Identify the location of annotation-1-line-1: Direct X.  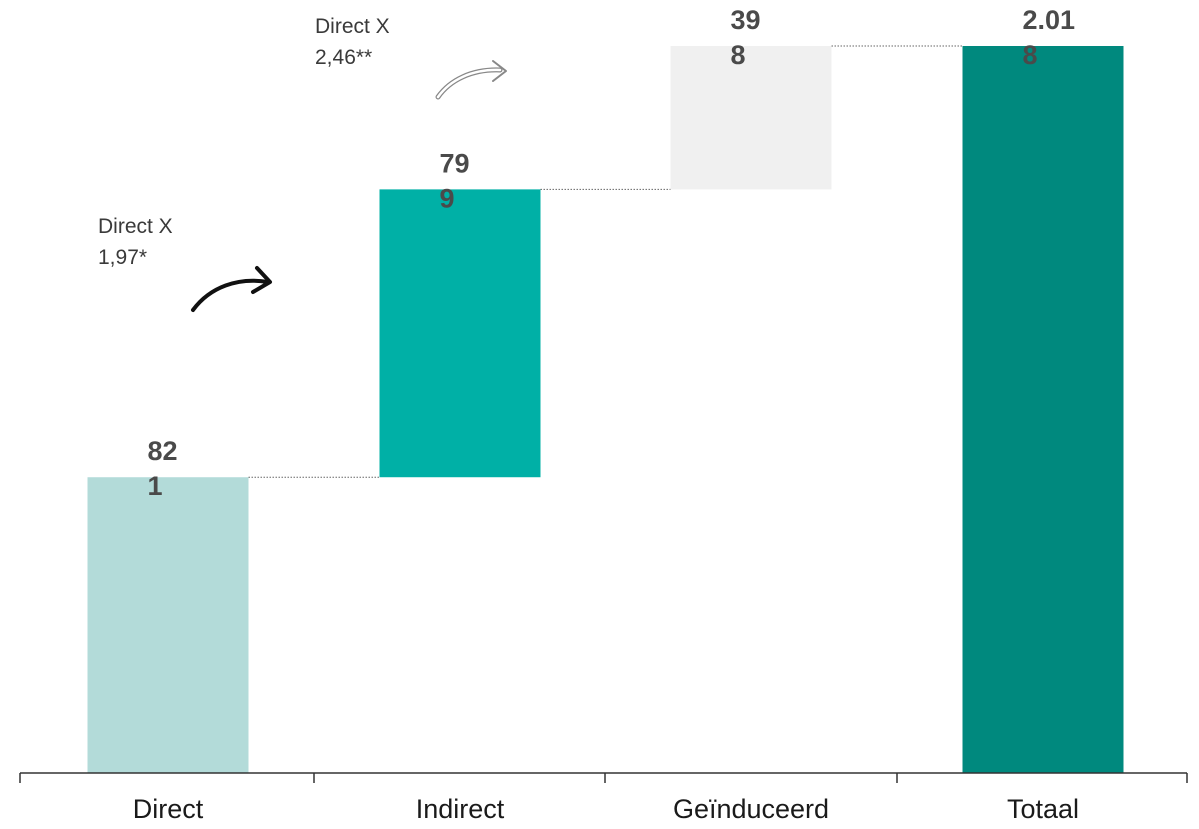
(135, 226).